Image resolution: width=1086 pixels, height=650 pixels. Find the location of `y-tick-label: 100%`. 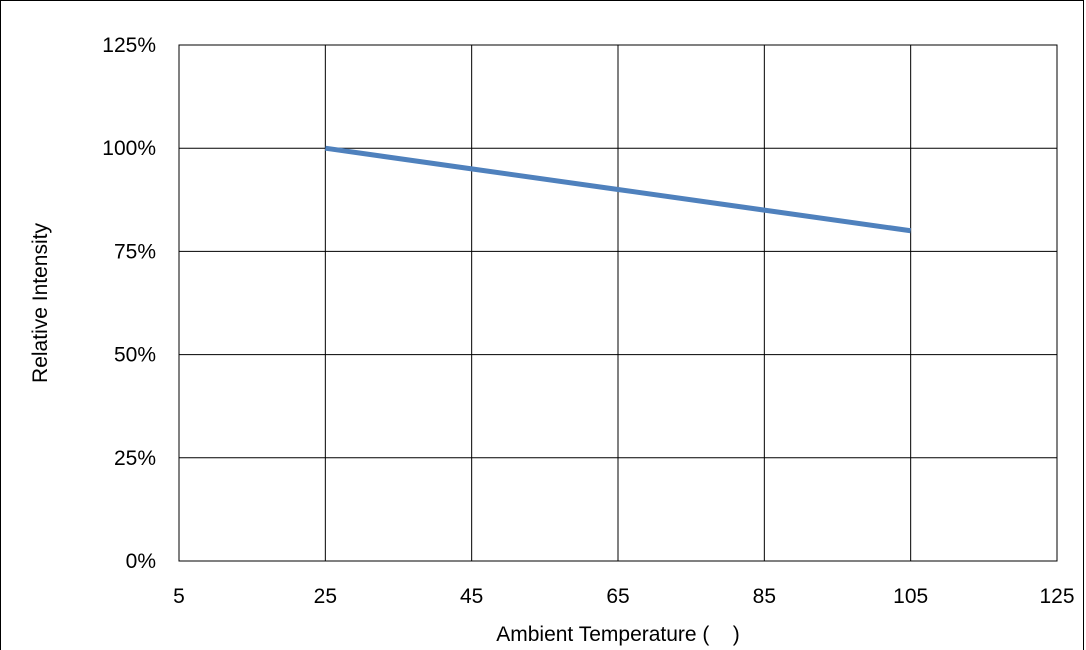

y-tick-label: 100% is located at coordinates (129, 148).